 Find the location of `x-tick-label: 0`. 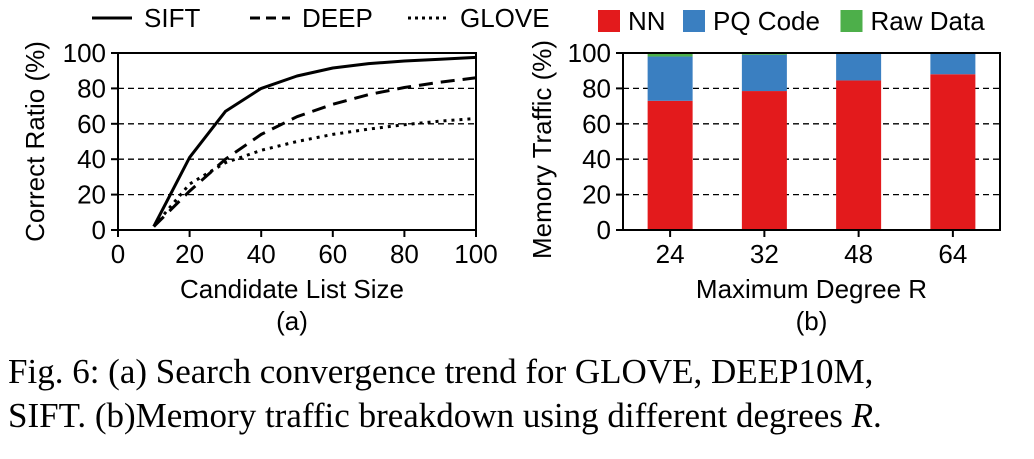

x-tick-label: 0 is located at coordinates (118, 254).